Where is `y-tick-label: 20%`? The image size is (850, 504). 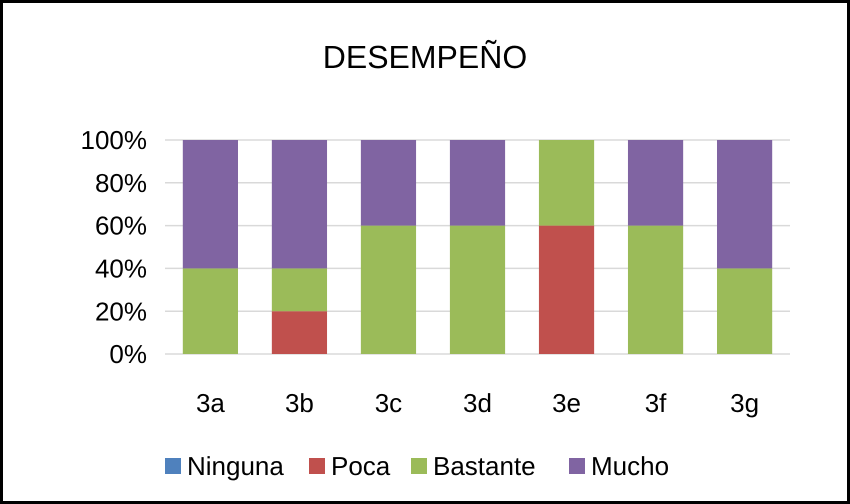
y-tick-label: 20% is located at coordinates (120, 311).